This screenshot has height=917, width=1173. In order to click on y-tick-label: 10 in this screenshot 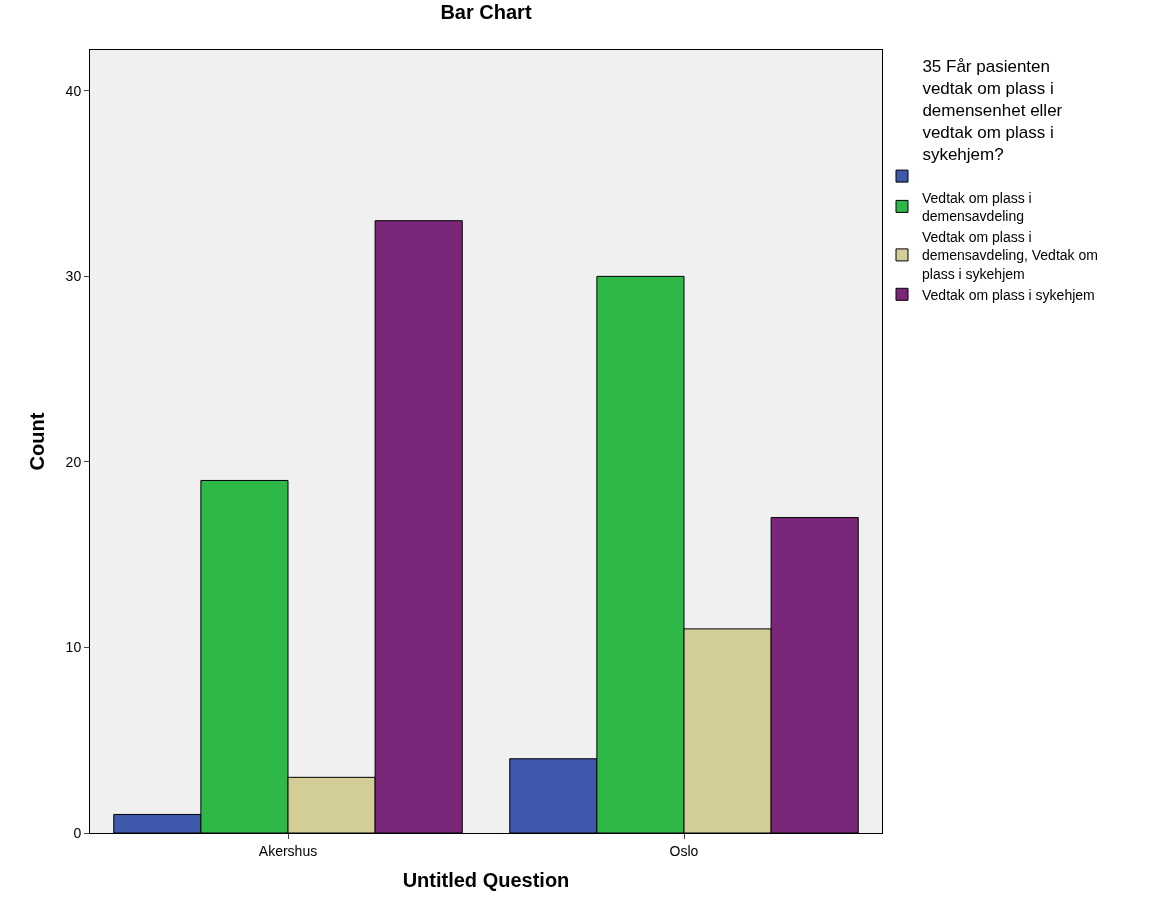, I will do `click(73, 647)`.